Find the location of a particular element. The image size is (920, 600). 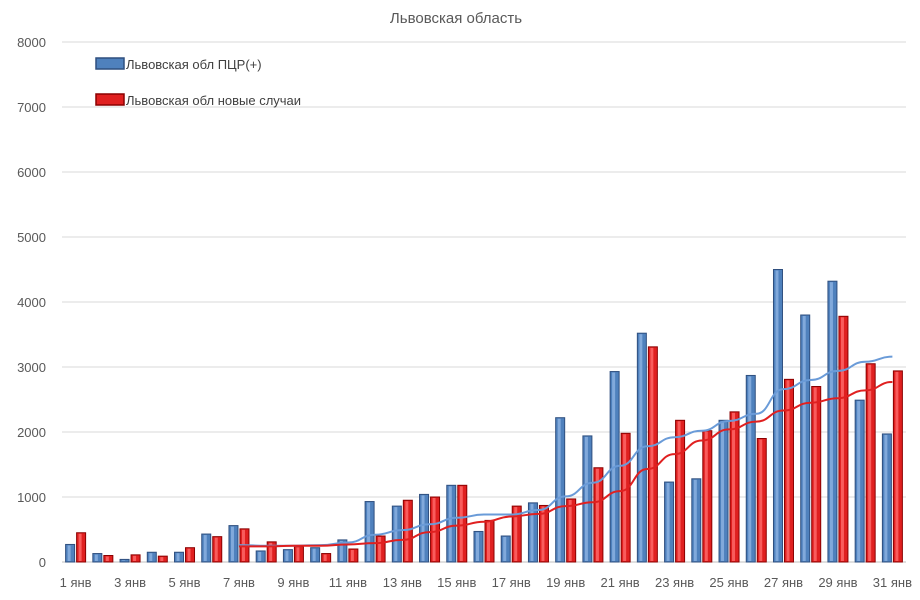

x-tick-label: 21 янв is located at coordinates (620, 582).